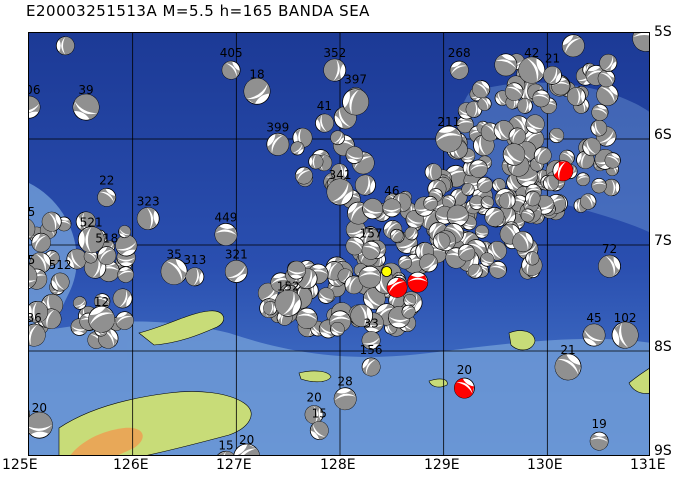 Image resolution: width=687 pixels, height=483 pixels. I want to click on epicenter-marker, so click(387, 271).